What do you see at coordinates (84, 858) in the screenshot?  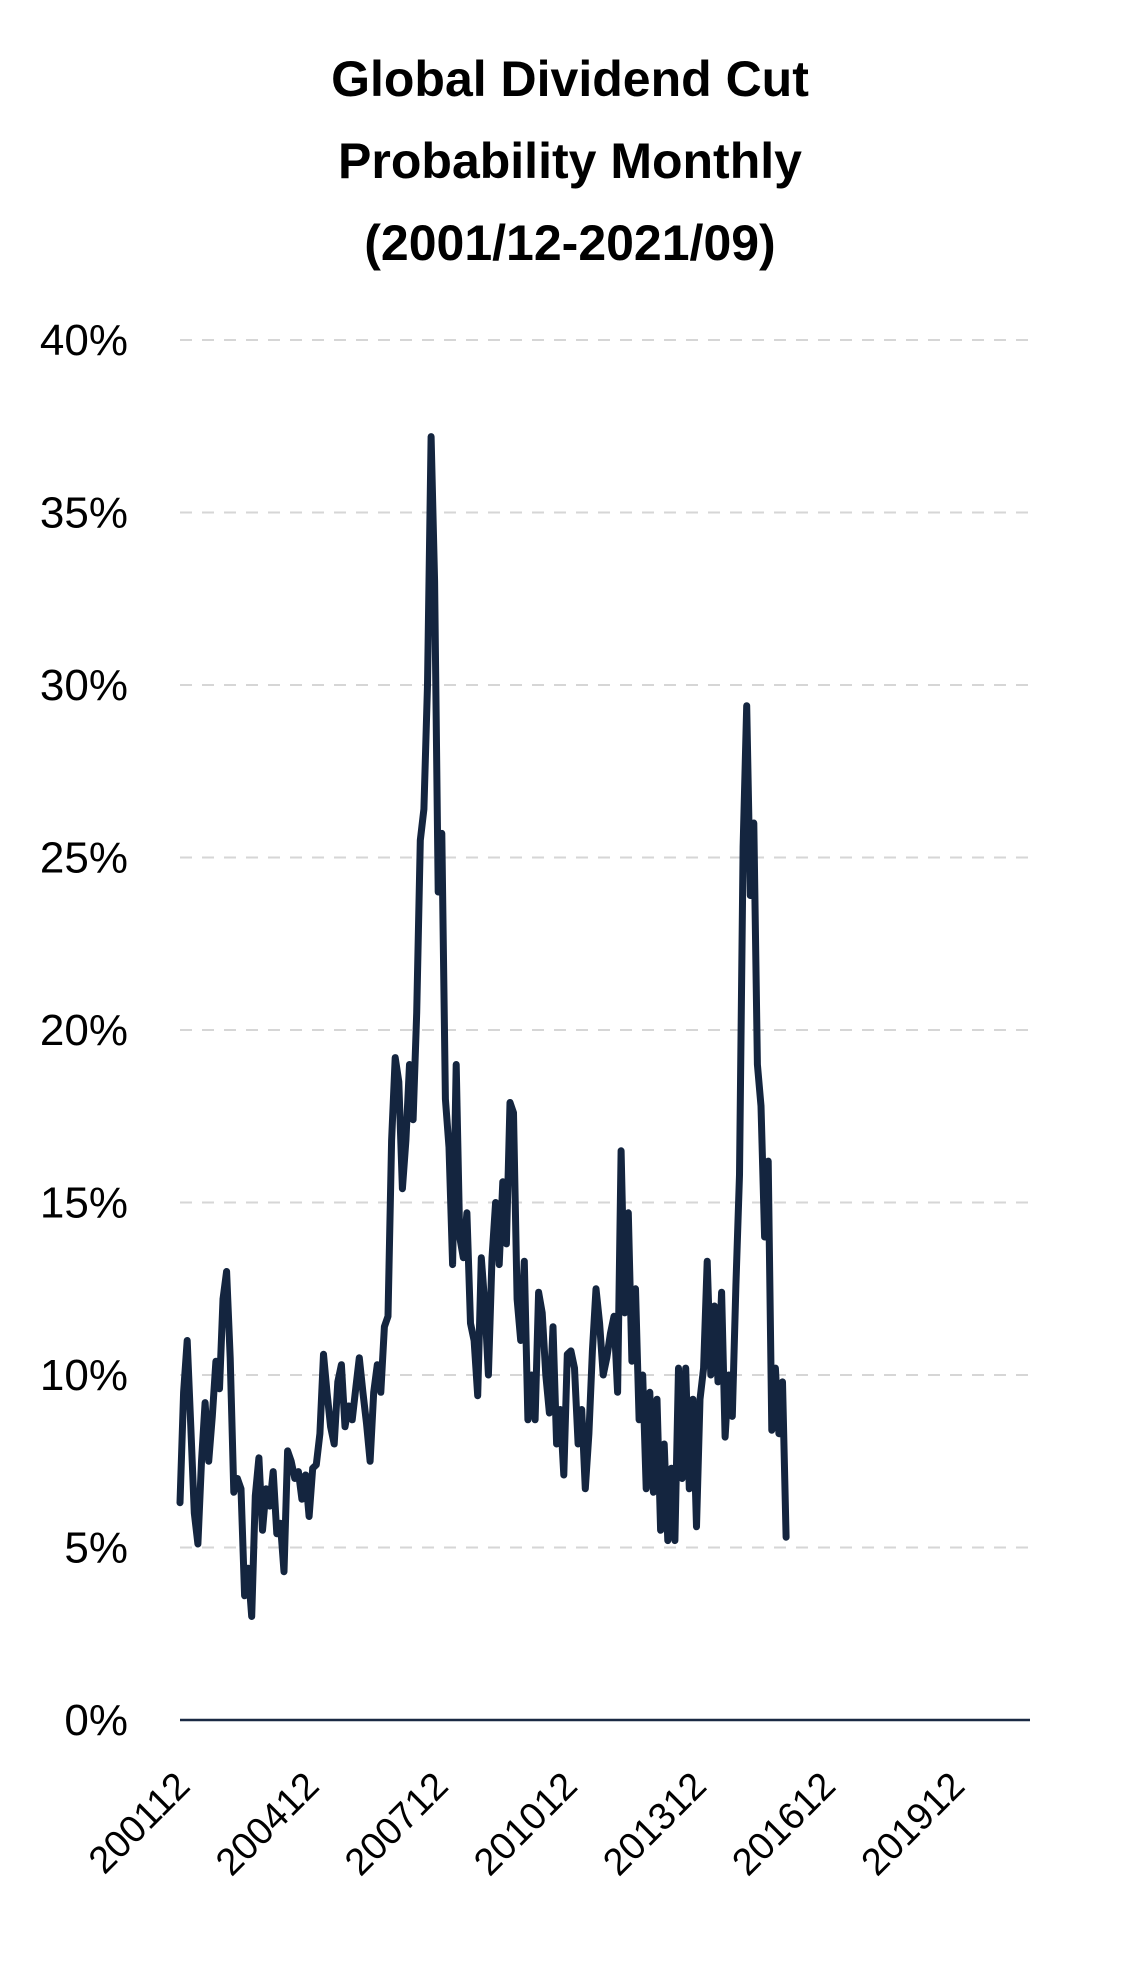 I see `y-tick-label: 25%` at bounding box center [84, 858].